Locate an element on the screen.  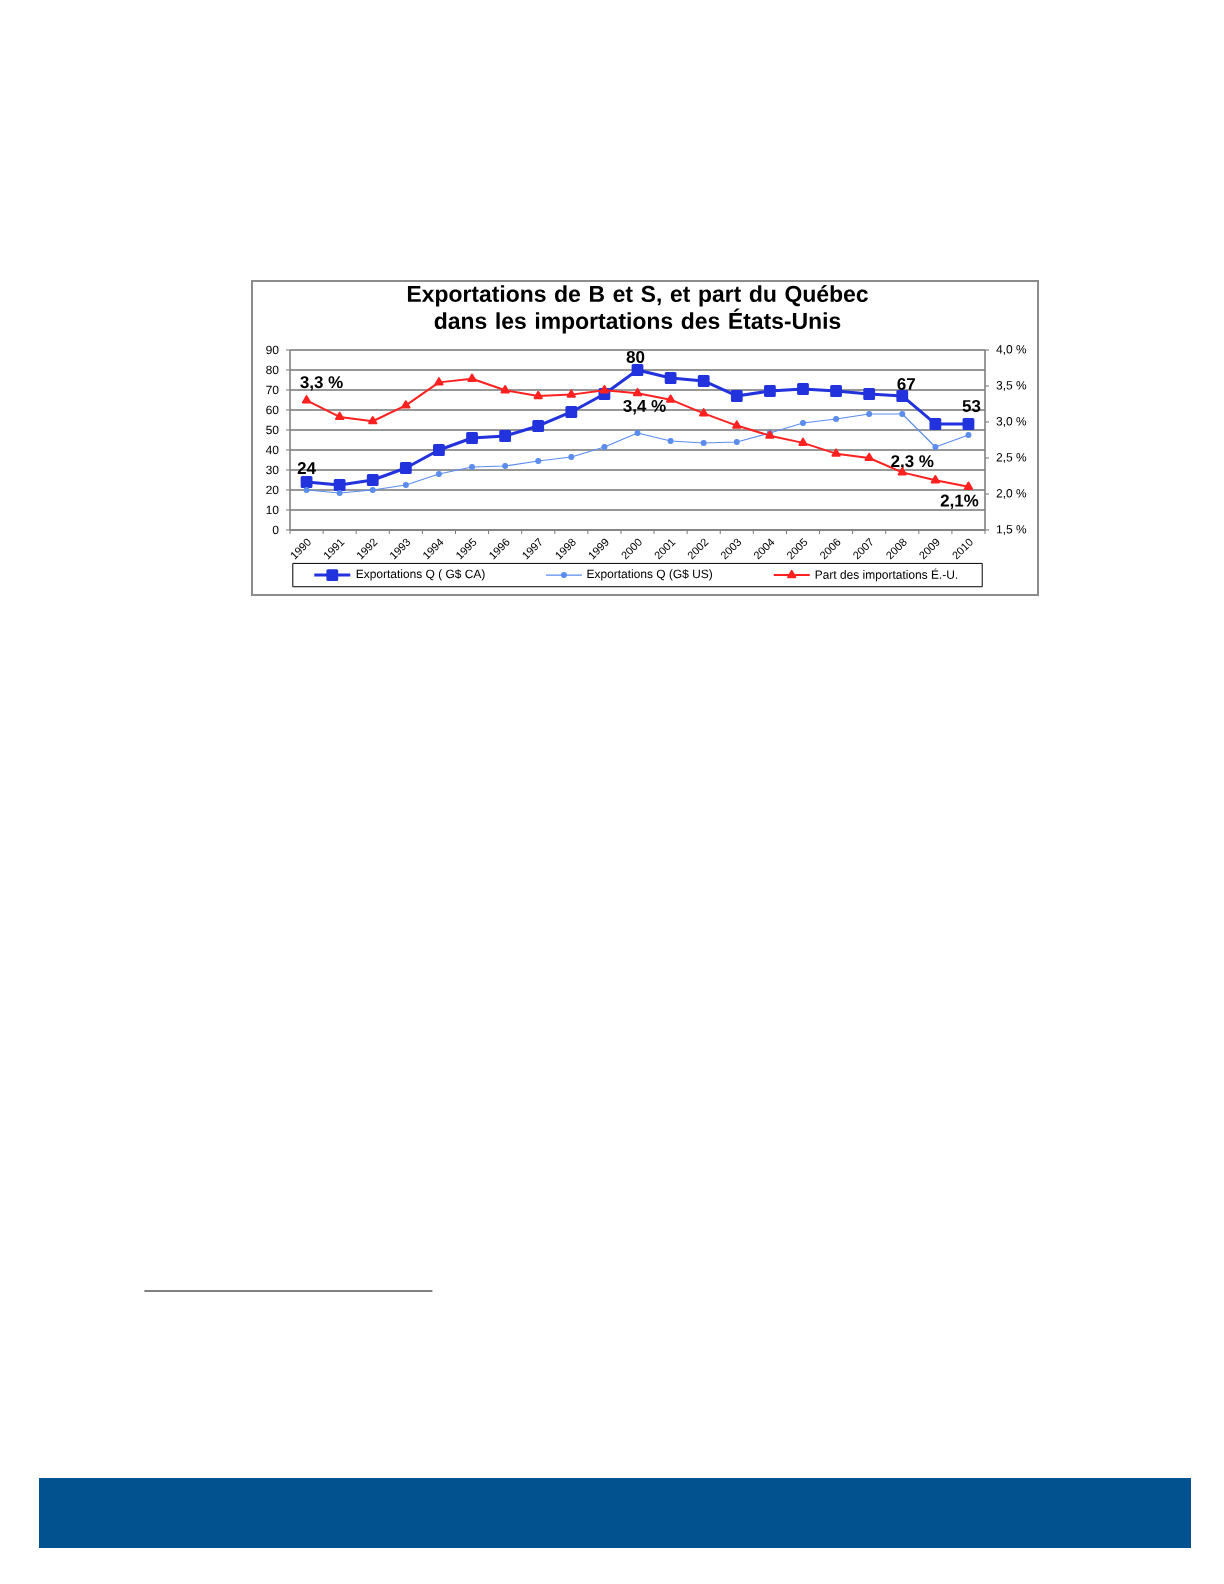
y-tick-label: 80 is located at coordinates (272, 370).